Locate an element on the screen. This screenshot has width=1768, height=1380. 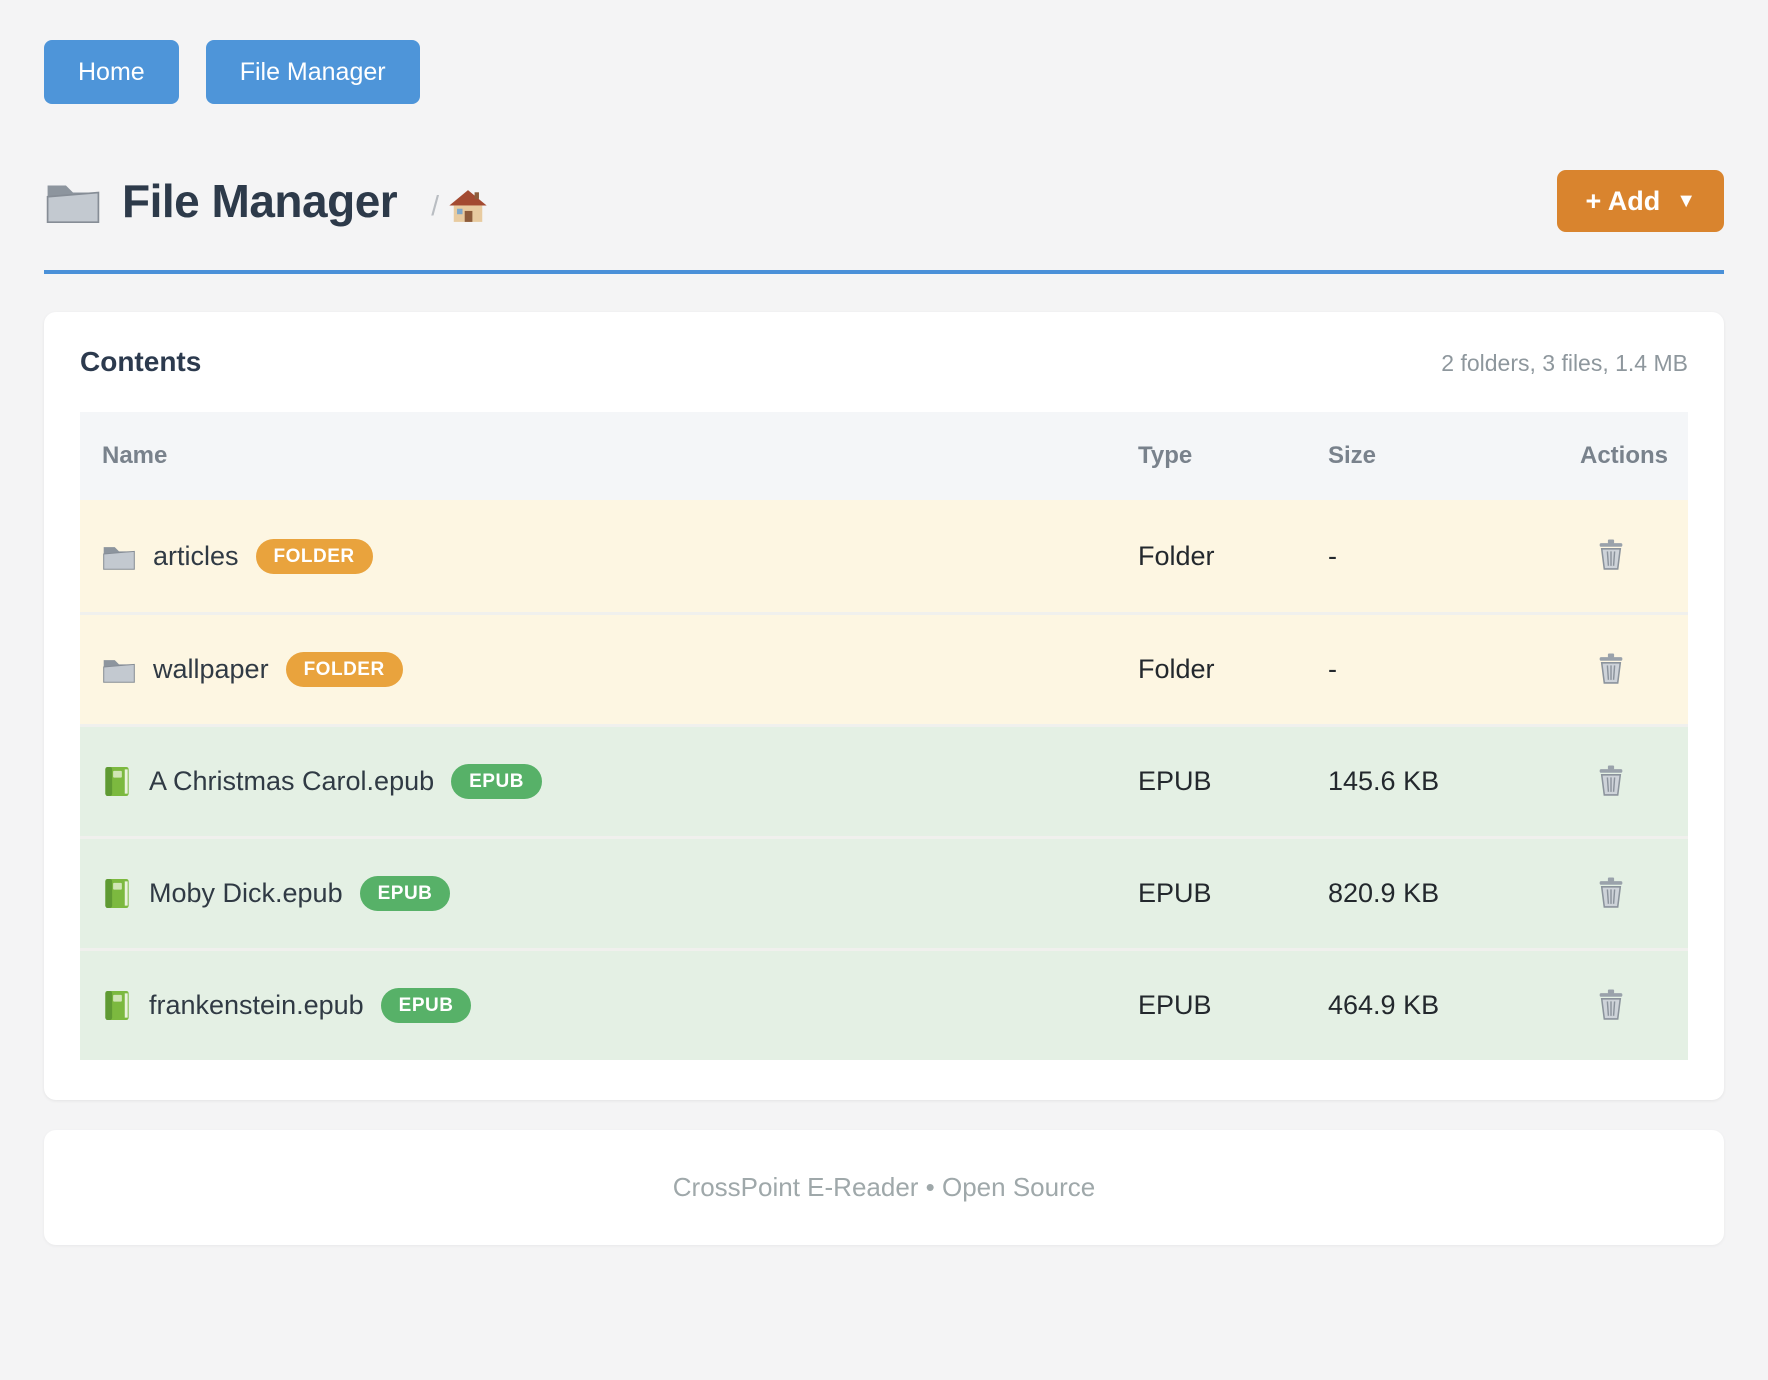
table-row: frankenstein.epub EPUB EPUB 464.9 KB is located at coordinates (884, 1004).